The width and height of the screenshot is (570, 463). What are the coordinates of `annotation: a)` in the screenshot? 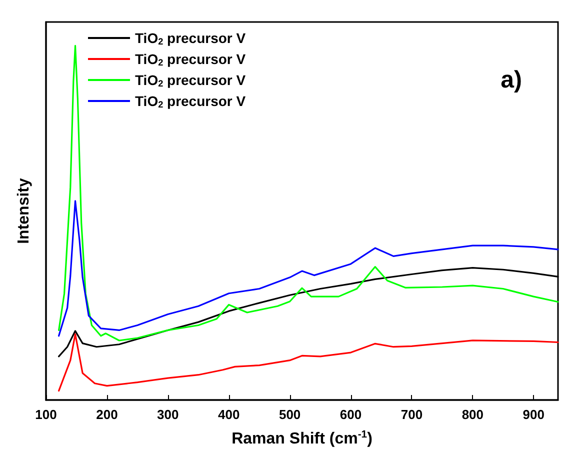 It's located at (511, 80).